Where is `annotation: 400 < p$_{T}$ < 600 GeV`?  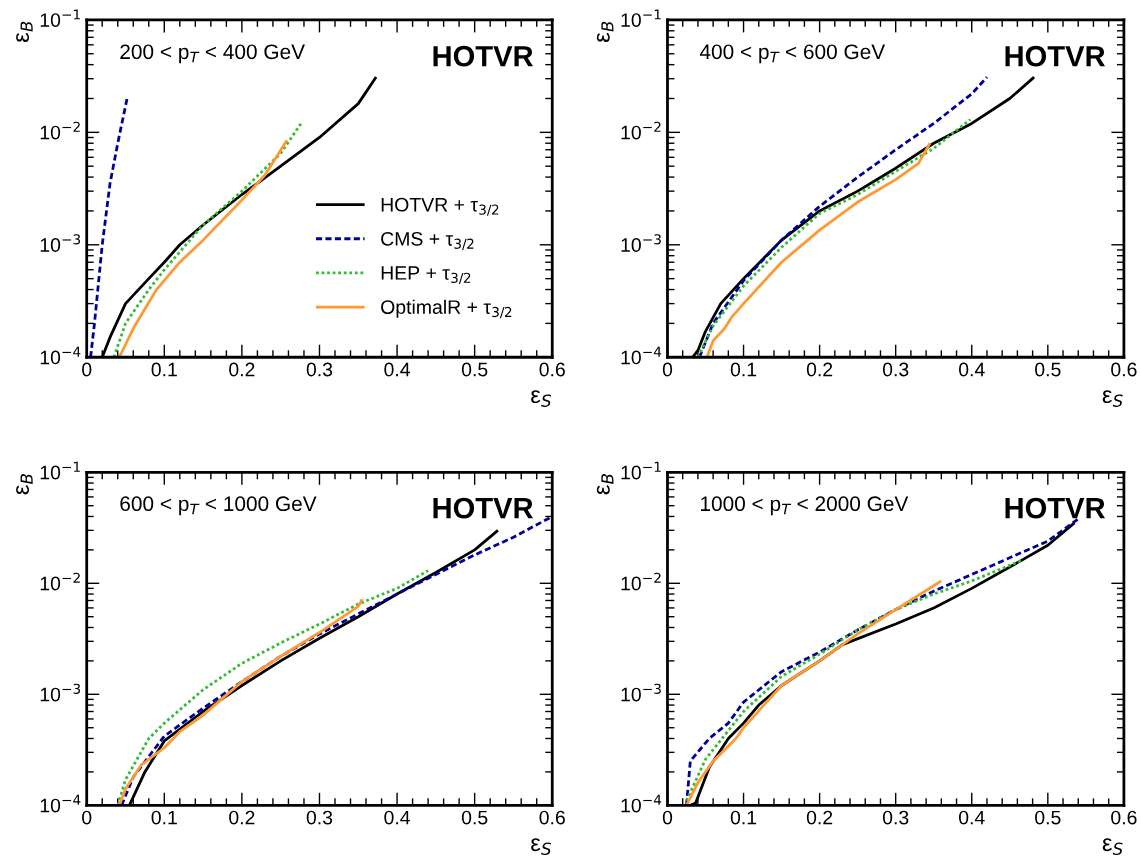
annotation: 400 < p$_{T}$ < 600 GeV is located at coordinates (792, 54).